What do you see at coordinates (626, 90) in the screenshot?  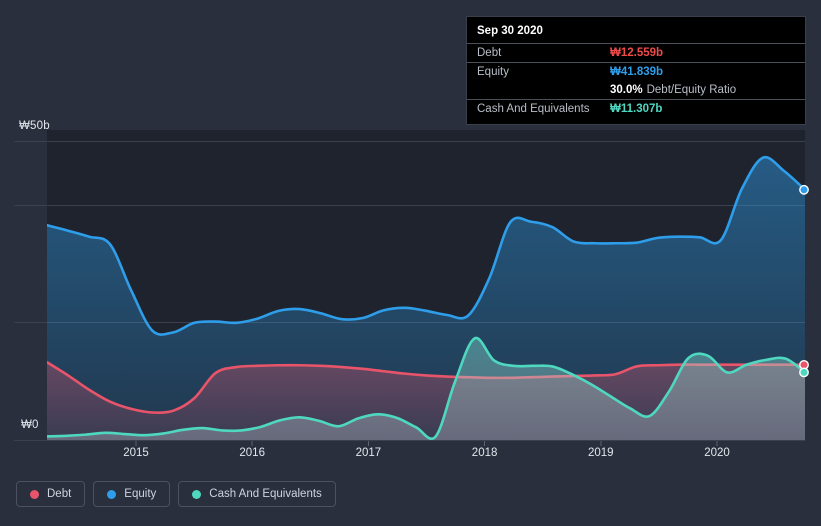 I see `tooltip-value-ratio: 30.0%` at bounding box center [626, 90].